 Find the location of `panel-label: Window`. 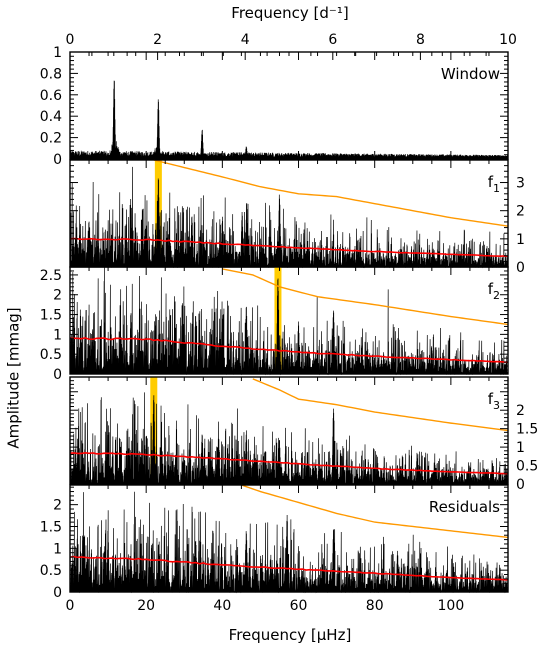

panel-label: Window is located at coordinates (470, 74).